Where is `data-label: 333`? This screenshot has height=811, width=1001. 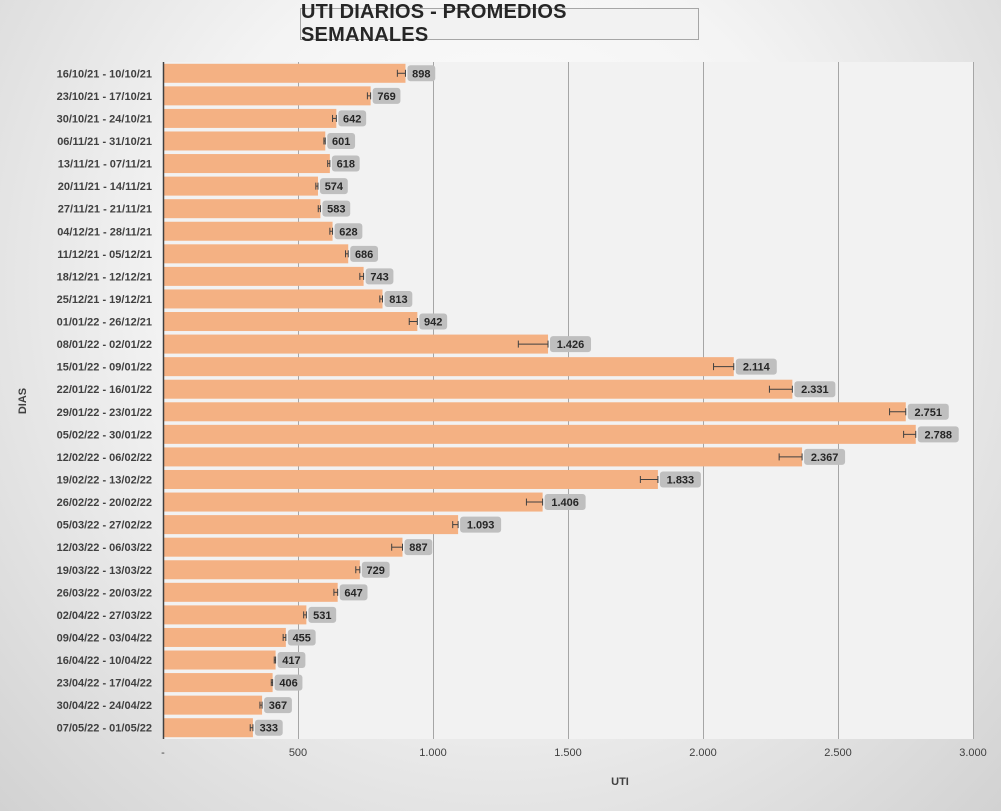
data-label: 333 is located at coordinates (268, 727).